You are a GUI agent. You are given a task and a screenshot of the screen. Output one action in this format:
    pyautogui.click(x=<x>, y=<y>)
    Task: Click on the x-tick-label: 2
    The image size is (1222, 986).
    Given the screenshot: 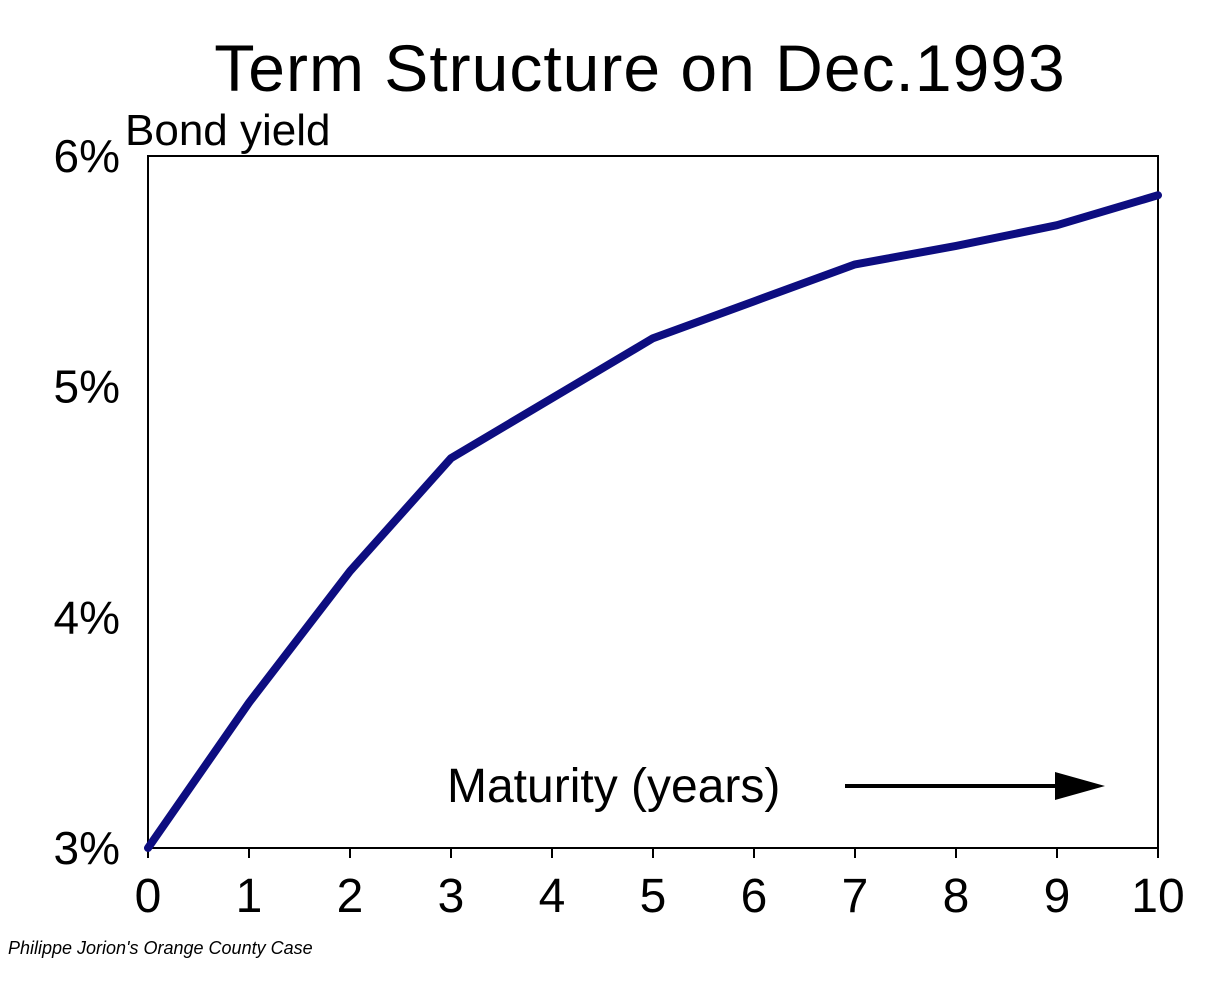 What is the action you would take?
    pyautogui.click(x=350, y=896)
    